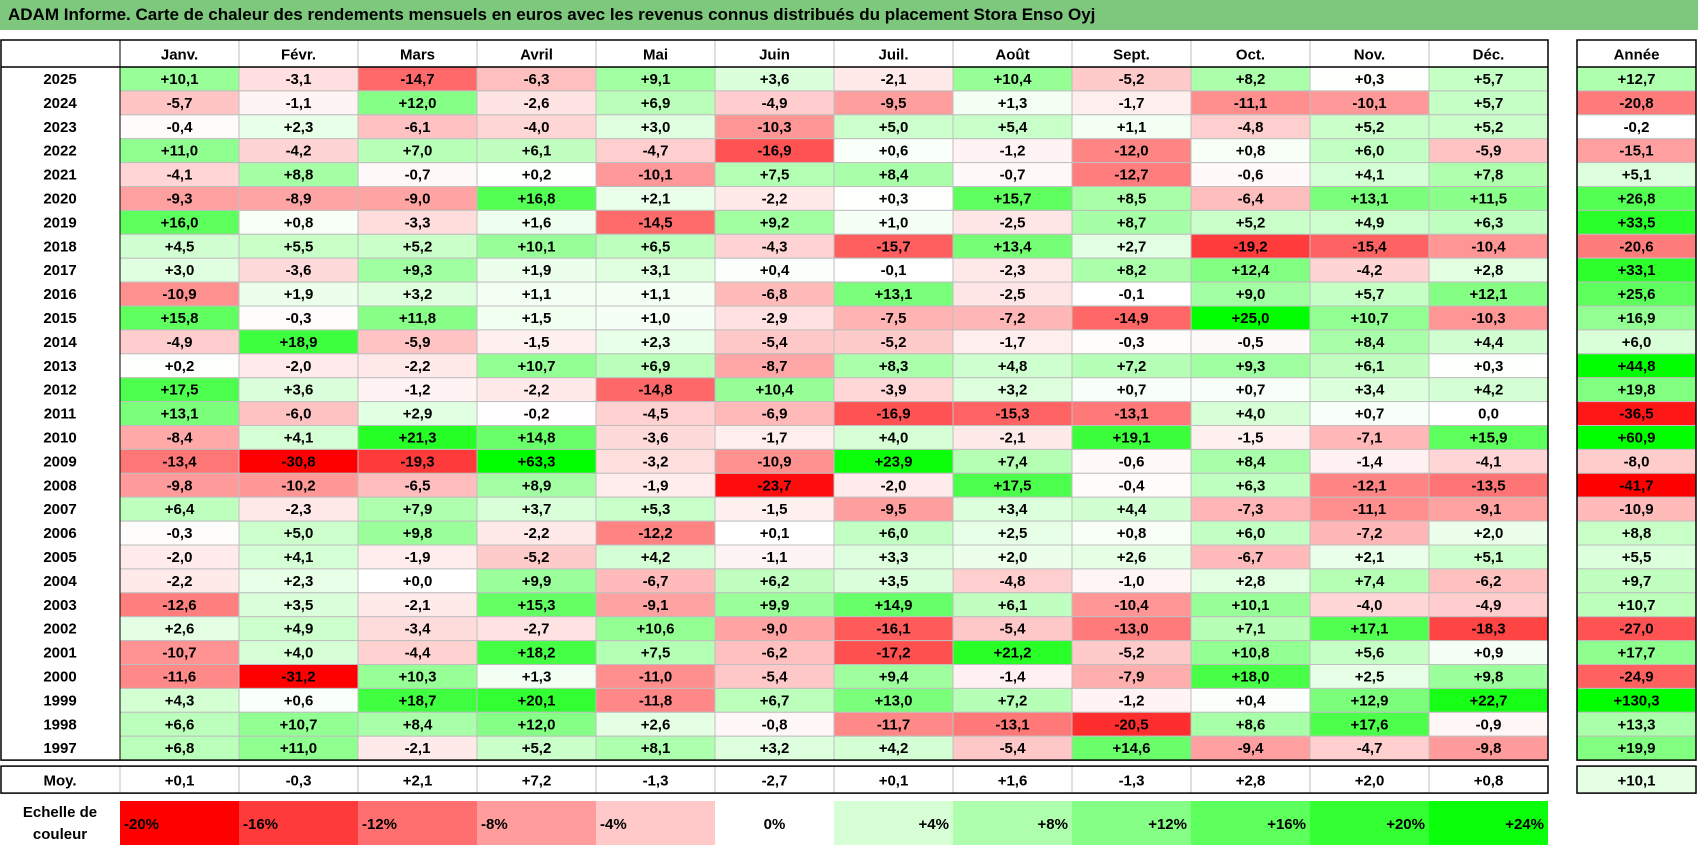 This screenshot has width=1698, height=848. Describe the element at coordinates (418, 342) in the screenshot. I see `heatmap-cell-value: -5,9` at that location.